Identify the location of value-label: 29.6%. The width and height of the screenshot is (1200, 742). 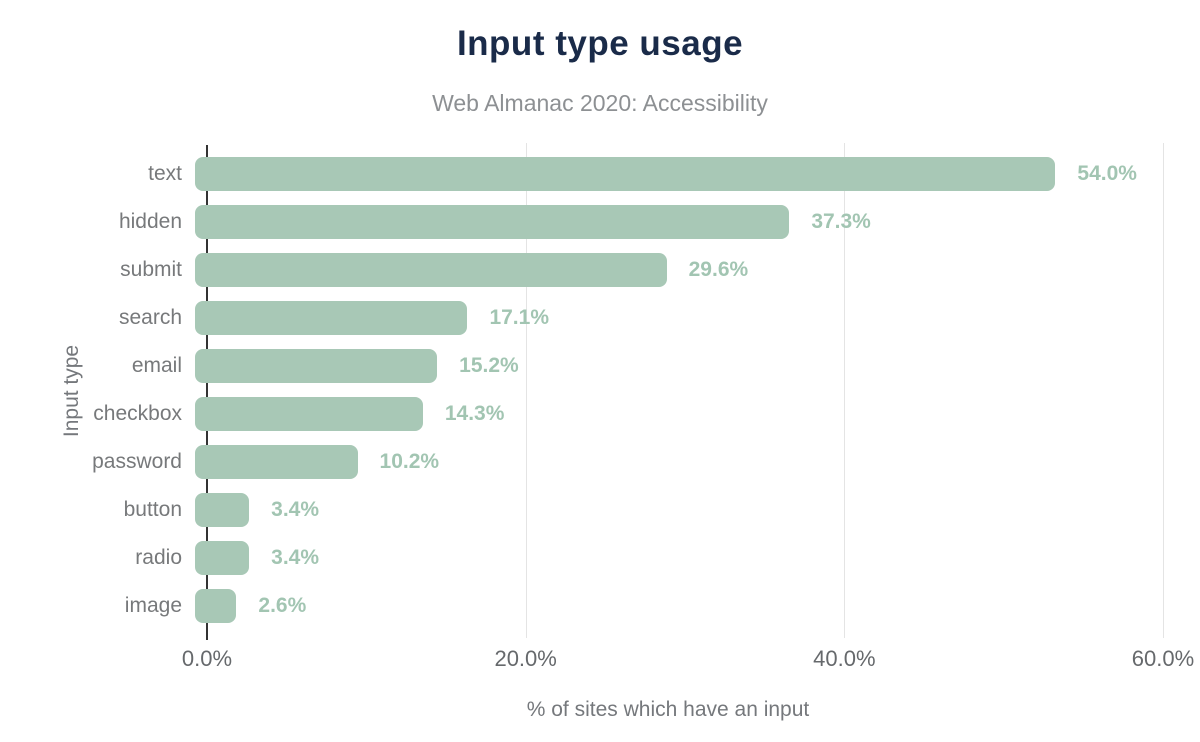
(718, 269).